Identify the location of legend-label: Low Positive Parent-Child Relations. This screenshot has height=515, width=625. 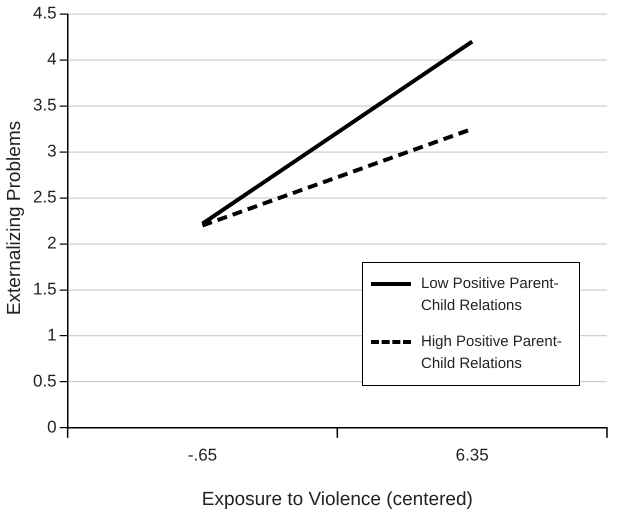
(490, 295).